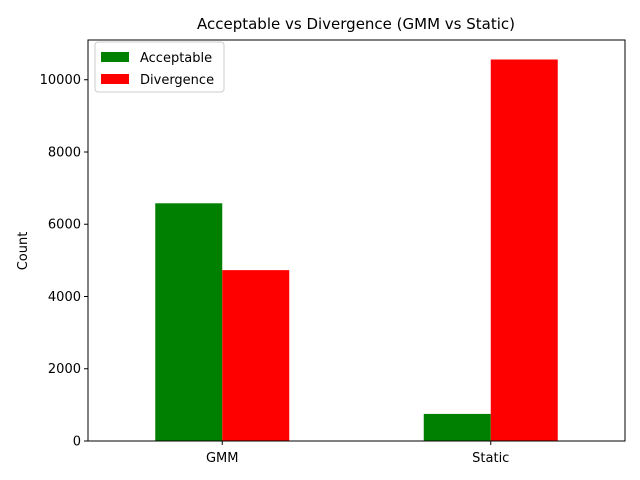  Describe the element at coordinates (176, 58) in the screenshot. I see `legend-label-acceptable: Acceptable` at that location.